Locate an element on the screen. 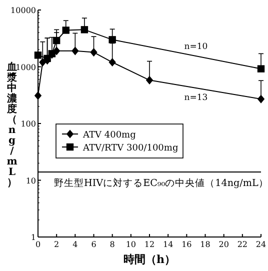 Image resolution: width=268 pixels, height=271 pixels. legend-label: ATV/RTV 300/100mg is located at coordinates (130, 149).